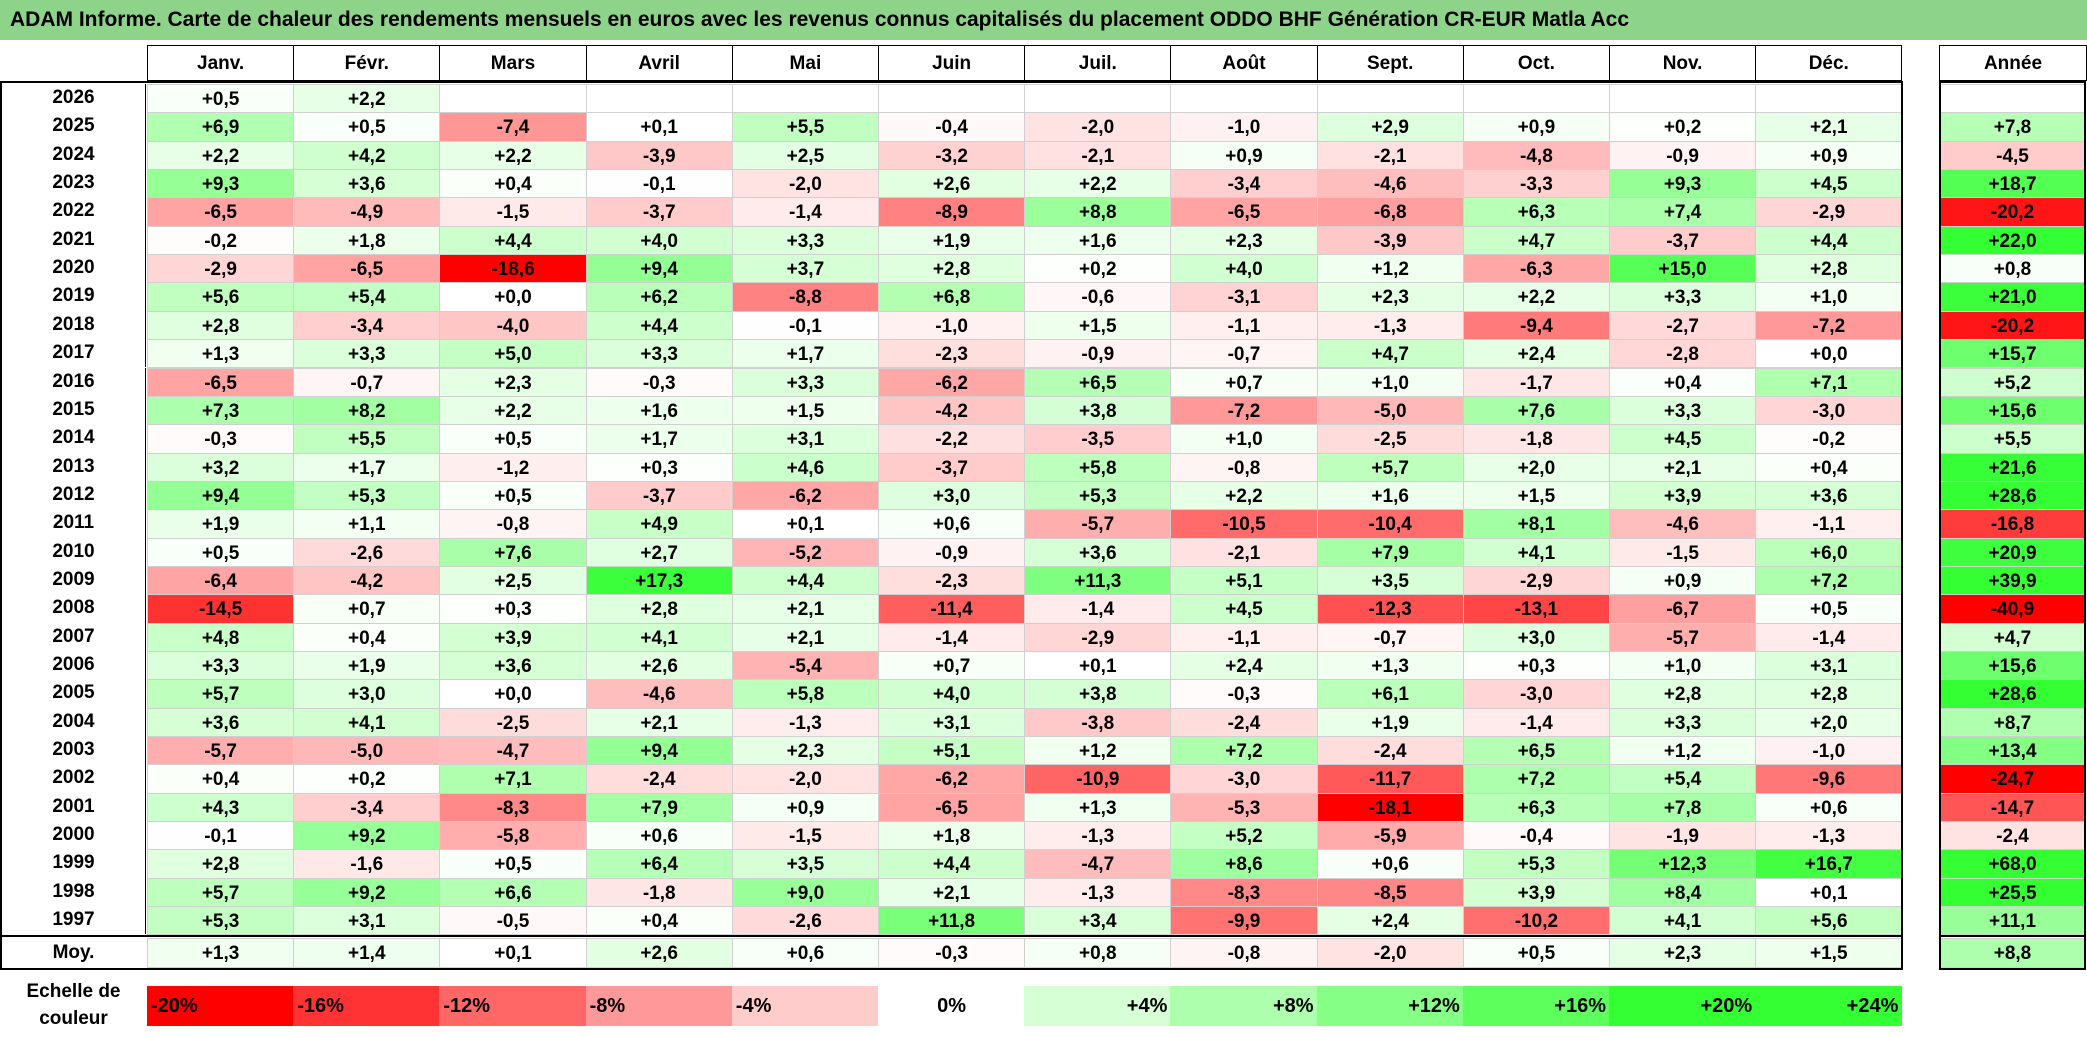 The image size is (2087, 1037). What do you see at coordinates (513, 637) in the screenshot?
I see `month-cell: +3,9` at bounding box center [513, 637].